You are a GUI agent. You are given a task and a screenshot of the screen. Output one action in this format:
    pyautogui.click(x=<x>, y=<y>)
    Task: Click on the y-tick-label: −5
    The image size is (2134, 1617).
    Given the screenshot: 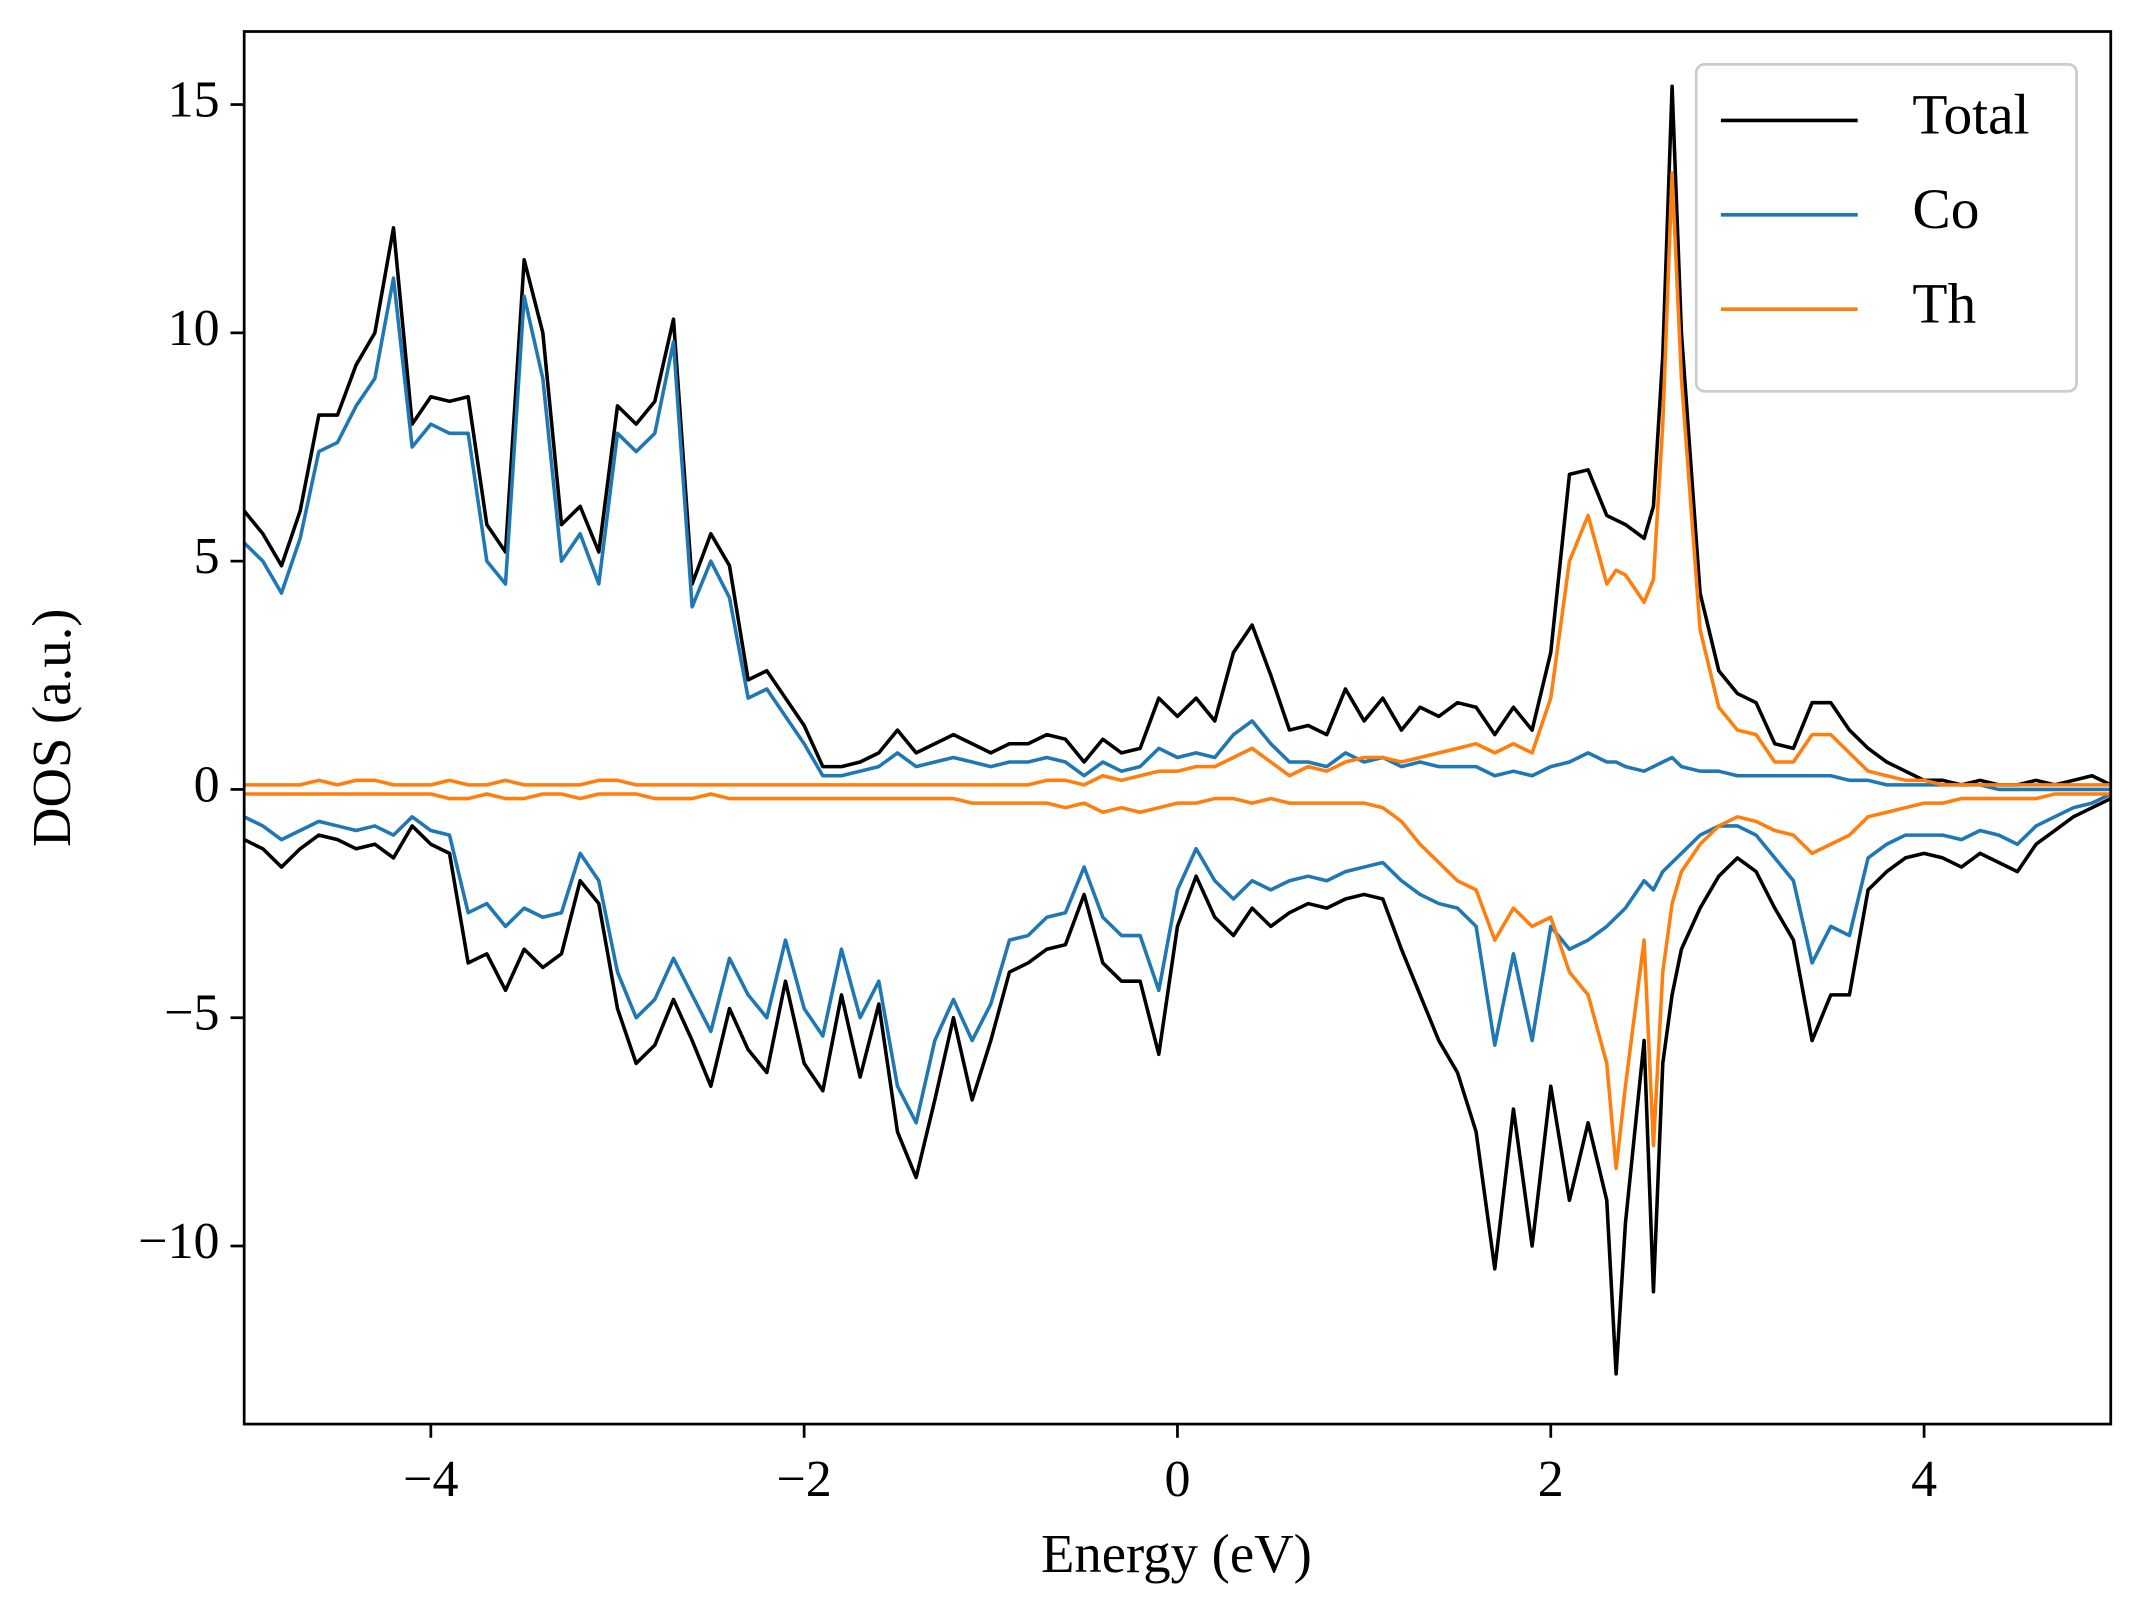 What is the action you would take?
    pyautogui.click(x=191, y=1013)
    